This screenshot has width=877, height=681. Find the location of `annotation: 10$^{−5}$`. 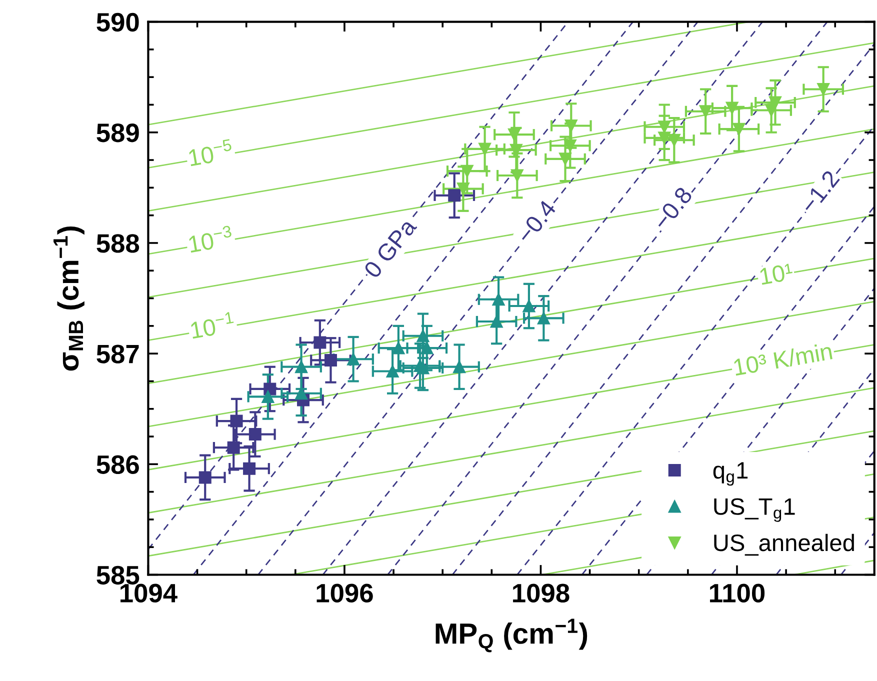

annotation: 10$^{−5}$ is located at coordinates (211, 152).